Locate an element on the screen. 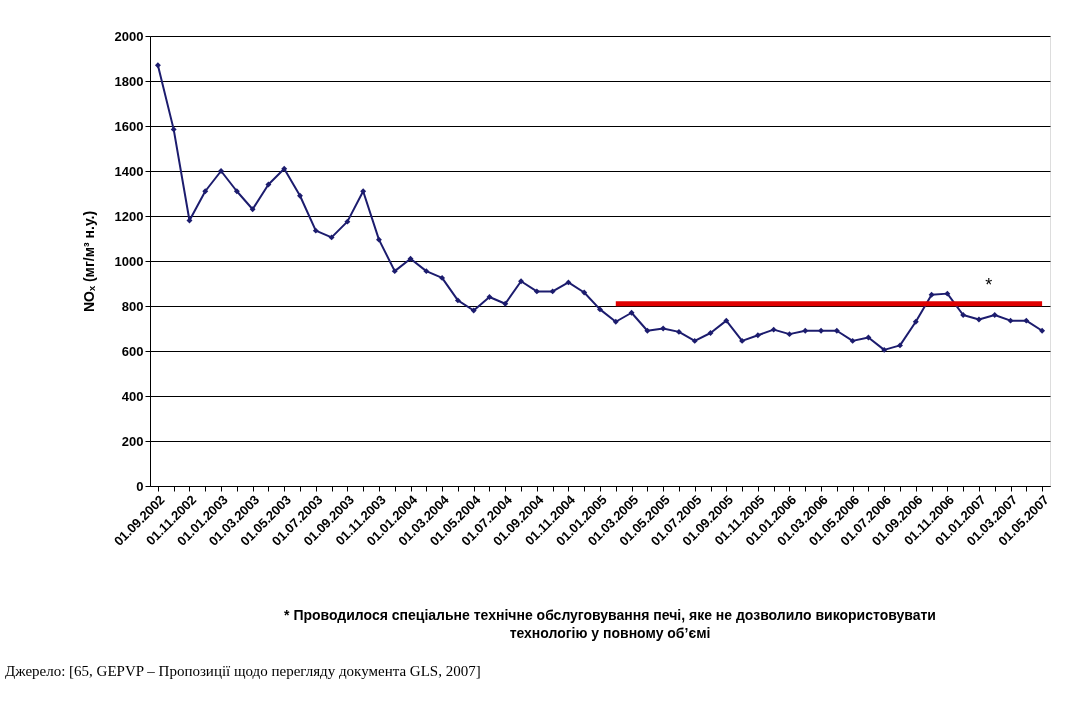 This screenshot has width=1077, height=706. y-tick-label: 200 is located at coordinates (132, 441).